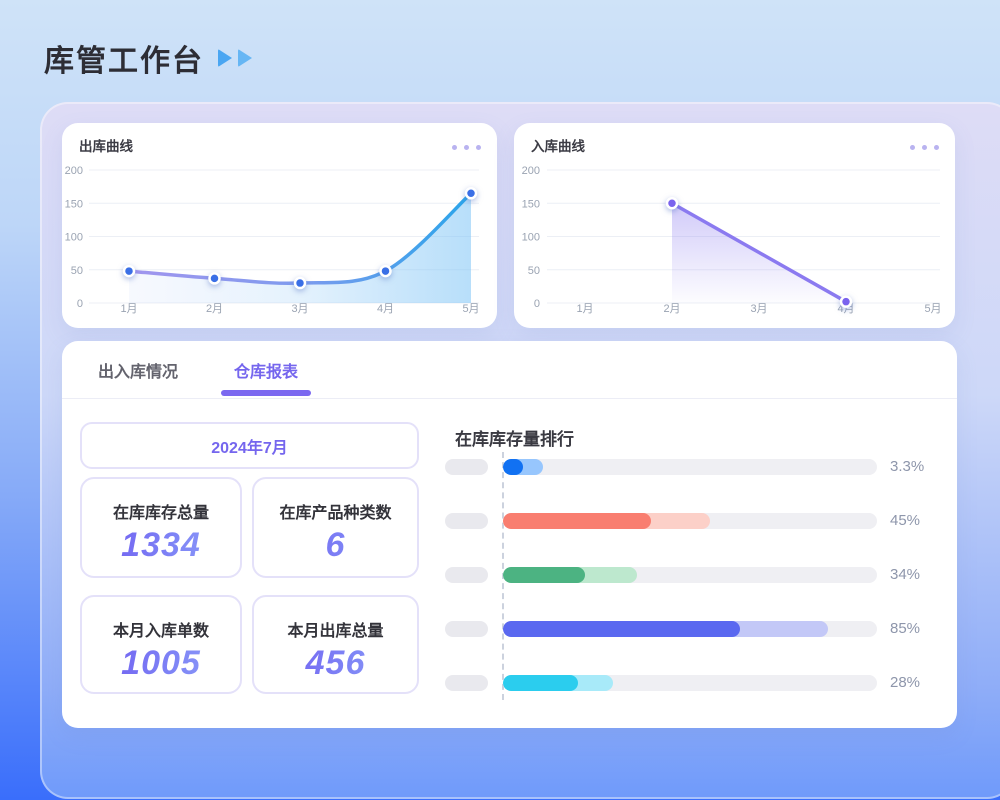 This screenshot has height=800, width=1000. What do you see at coordinates (734, 225) in the screenshot?
I see `inbound-curve-card: 入库曲线 0 50 100 150 200 1月 2月 3月 4月 5月` at bounding box center [734, 225].